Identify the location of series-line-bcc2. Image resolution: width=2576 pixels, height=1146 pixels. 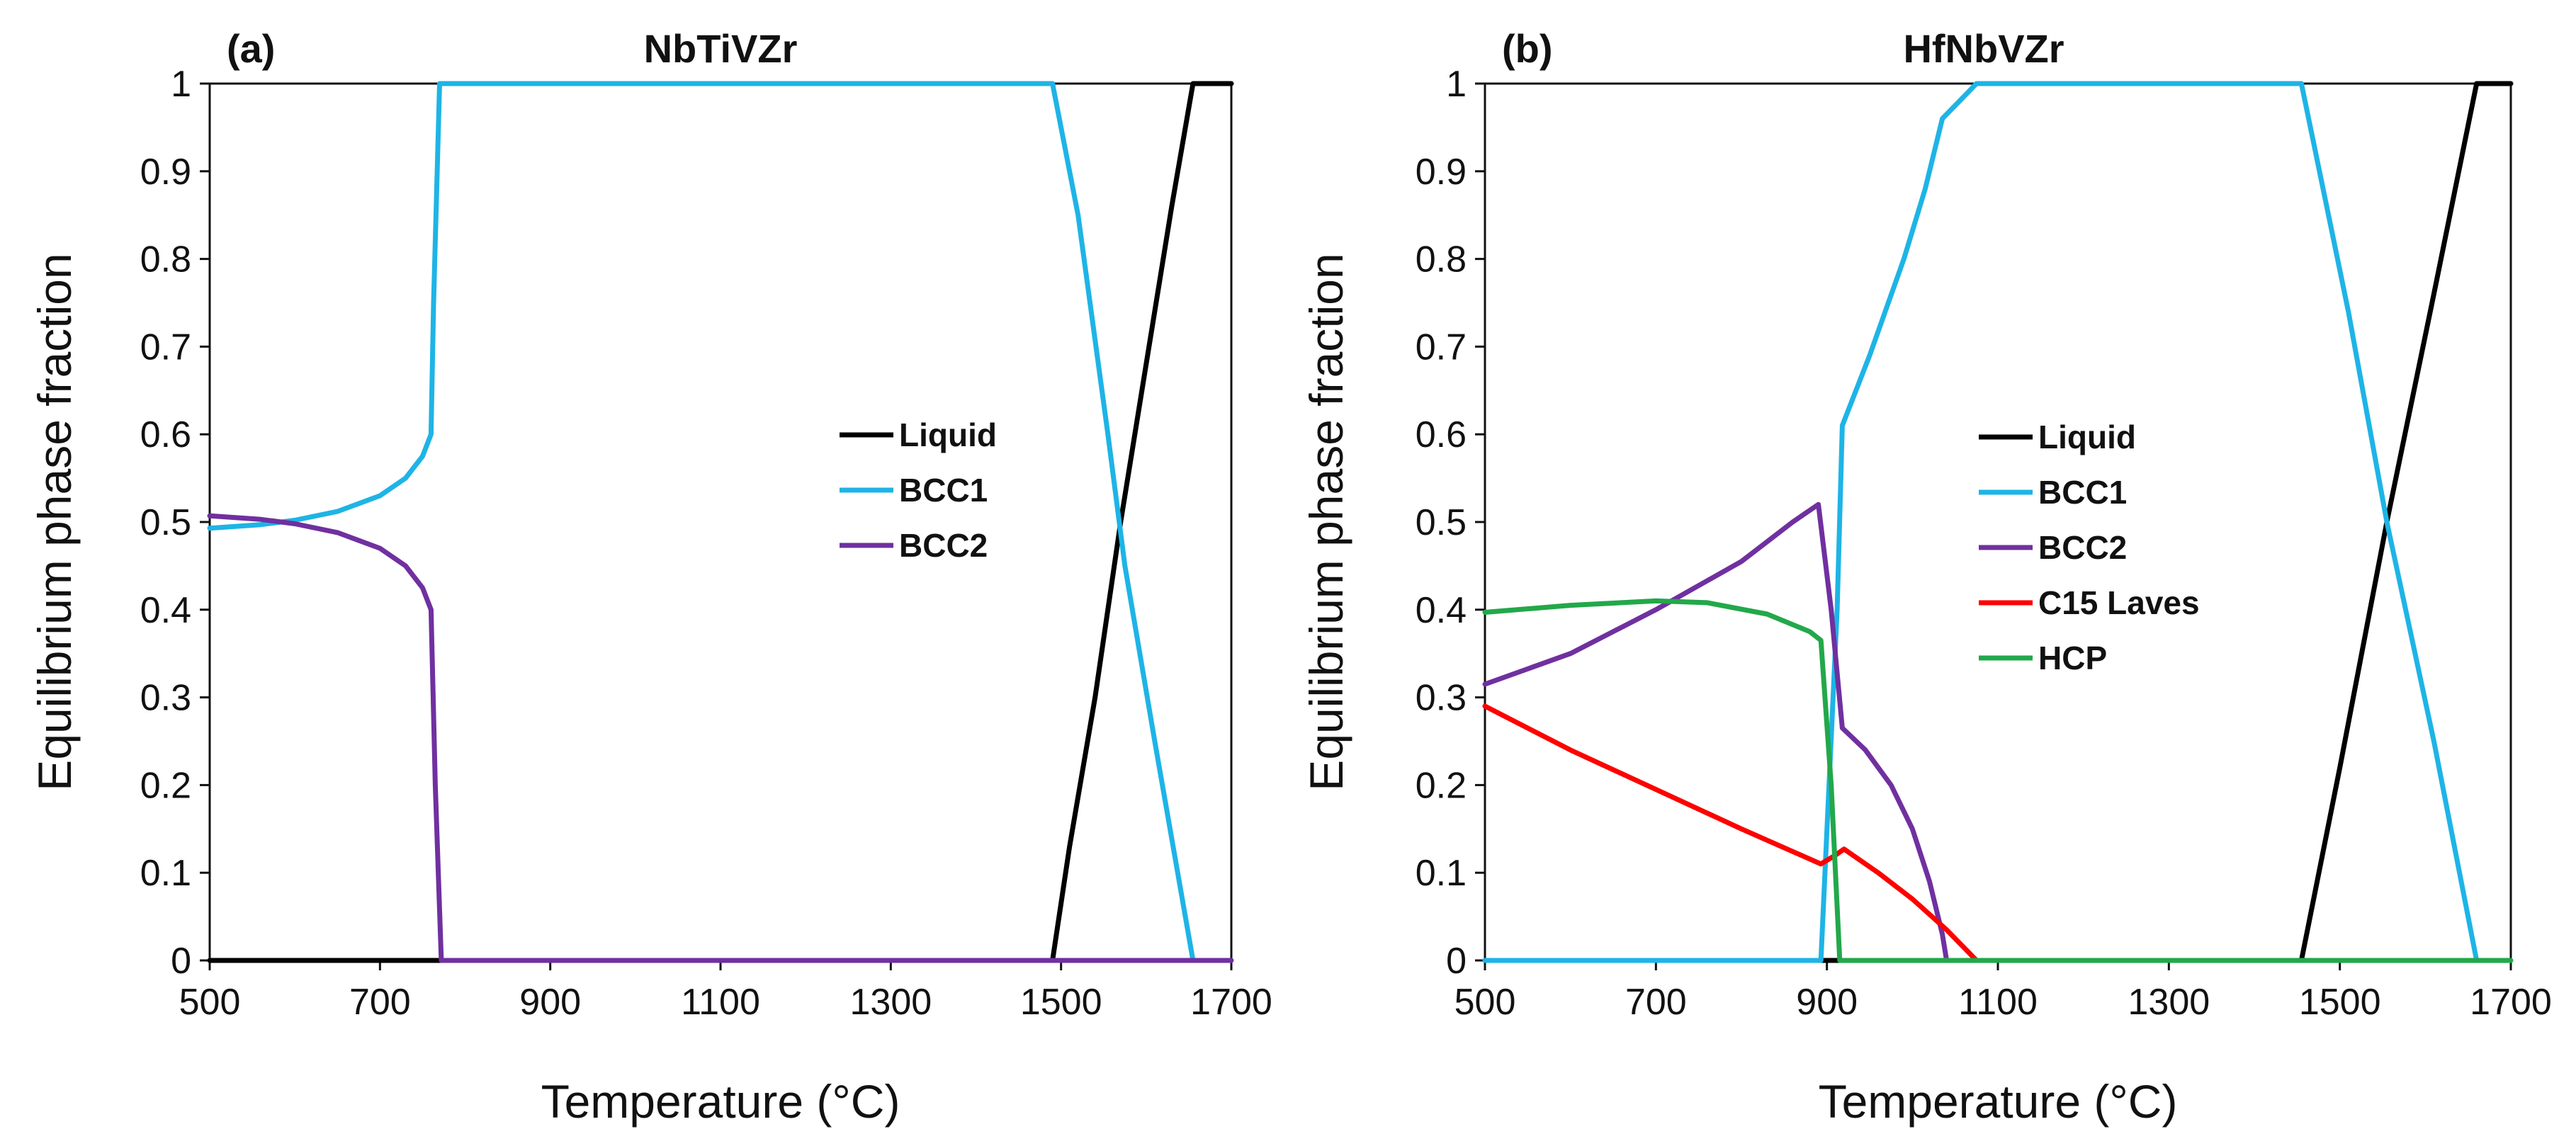
(1716, 732).